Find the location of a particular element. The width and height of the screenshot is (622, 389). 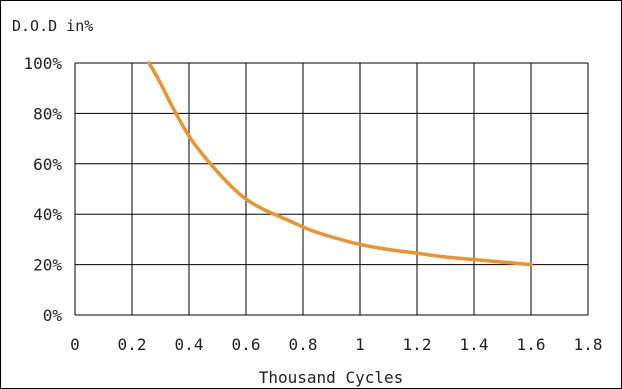

x-tick-label: 0.2 is located at coordinates (132, 344).